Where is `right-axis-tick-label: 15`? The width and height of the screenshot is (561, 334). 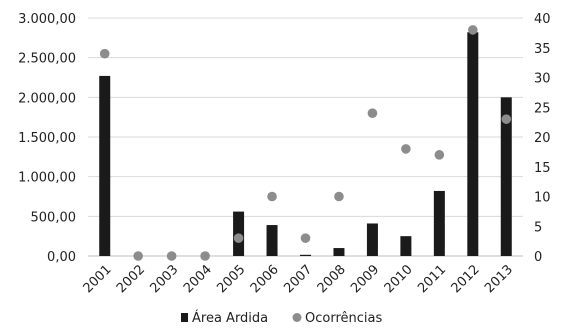
right-axis-tick-label: 15 is located at coordinates (542, 168).